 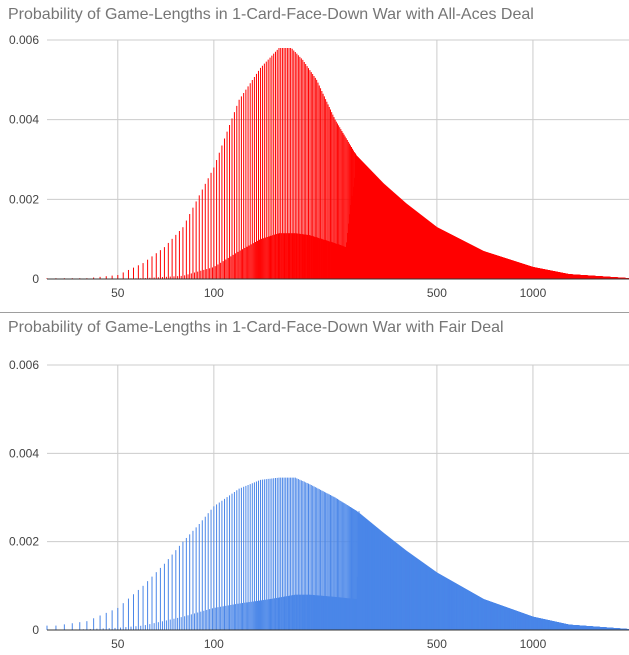 I want to click on divider, so click(x=314, y=312).